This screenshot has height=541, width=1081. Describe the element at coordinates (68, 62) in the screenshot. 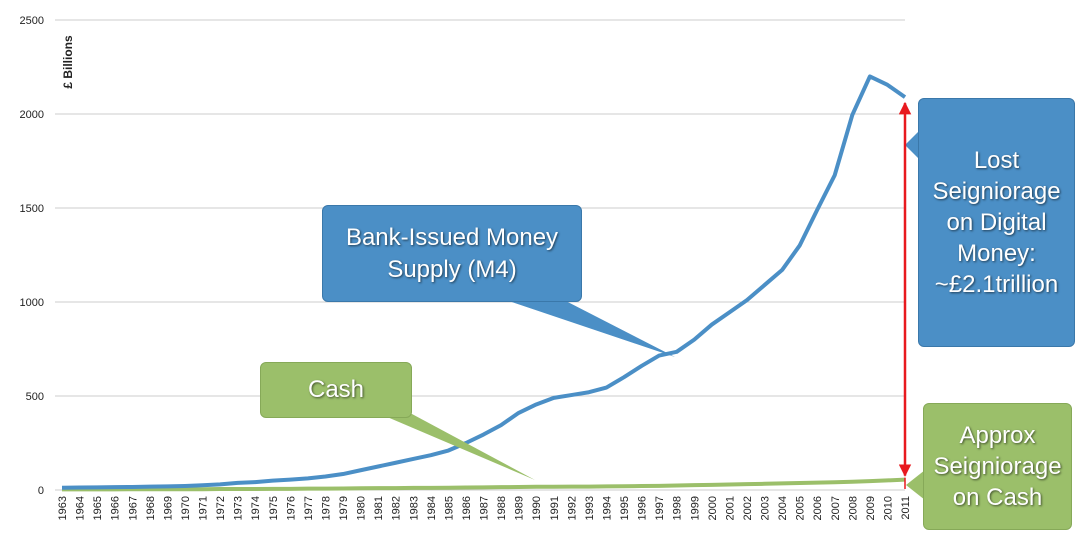

I see `y-axis-label: £ Billions` at that location.